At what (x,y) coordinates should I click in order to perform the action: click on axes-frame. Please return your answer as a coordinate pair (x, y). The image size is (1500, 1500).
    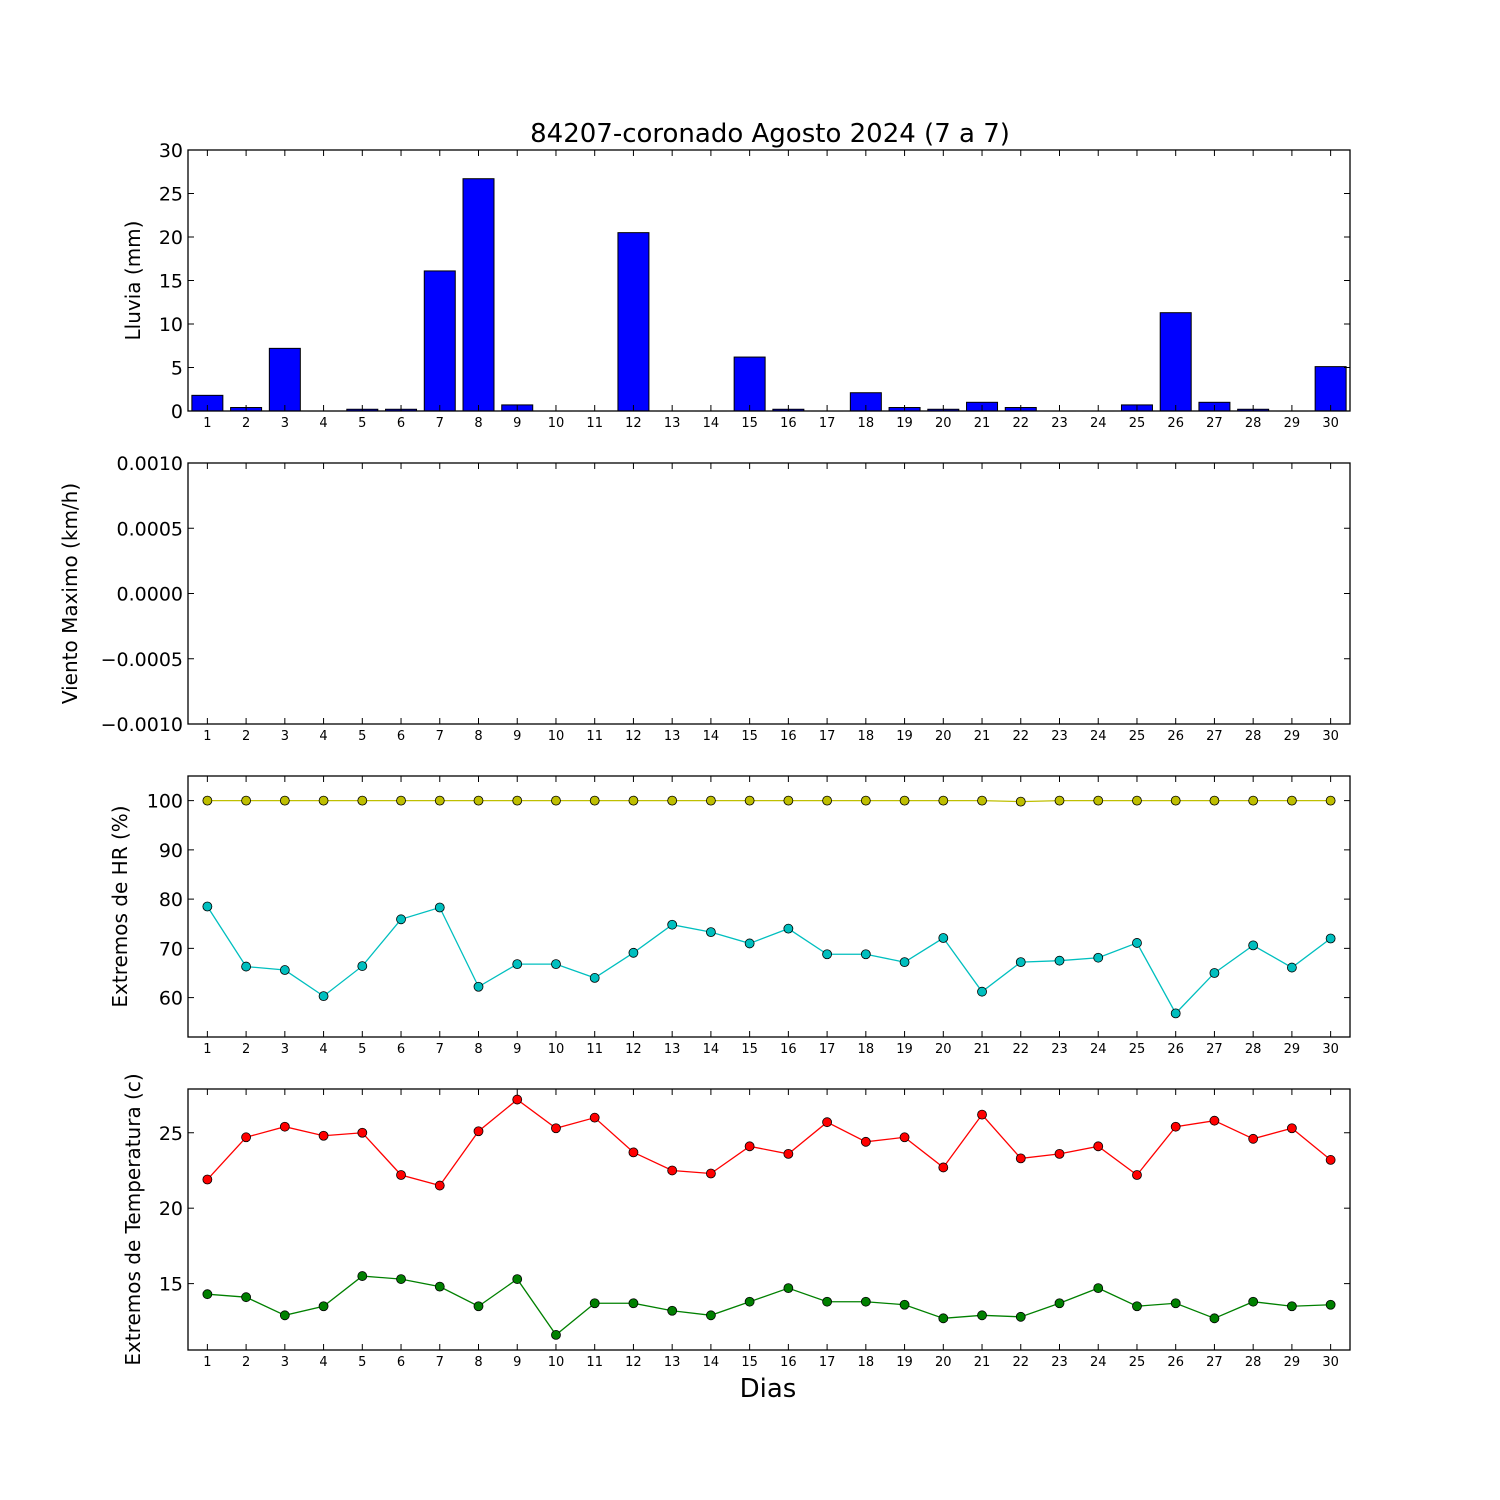
    Looking at the image, I should click on (769, 593).